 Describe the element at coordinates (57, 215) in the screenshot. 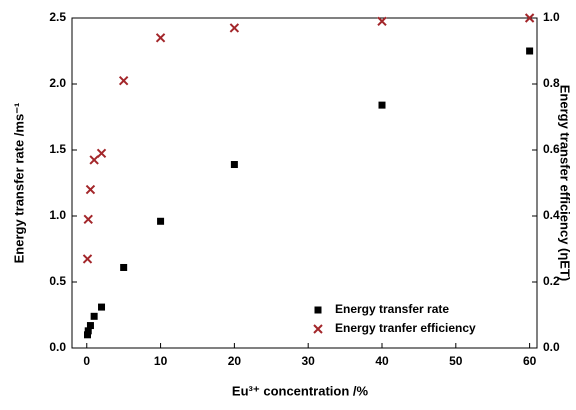

I see `y-tick-label: 1.0` at that location.